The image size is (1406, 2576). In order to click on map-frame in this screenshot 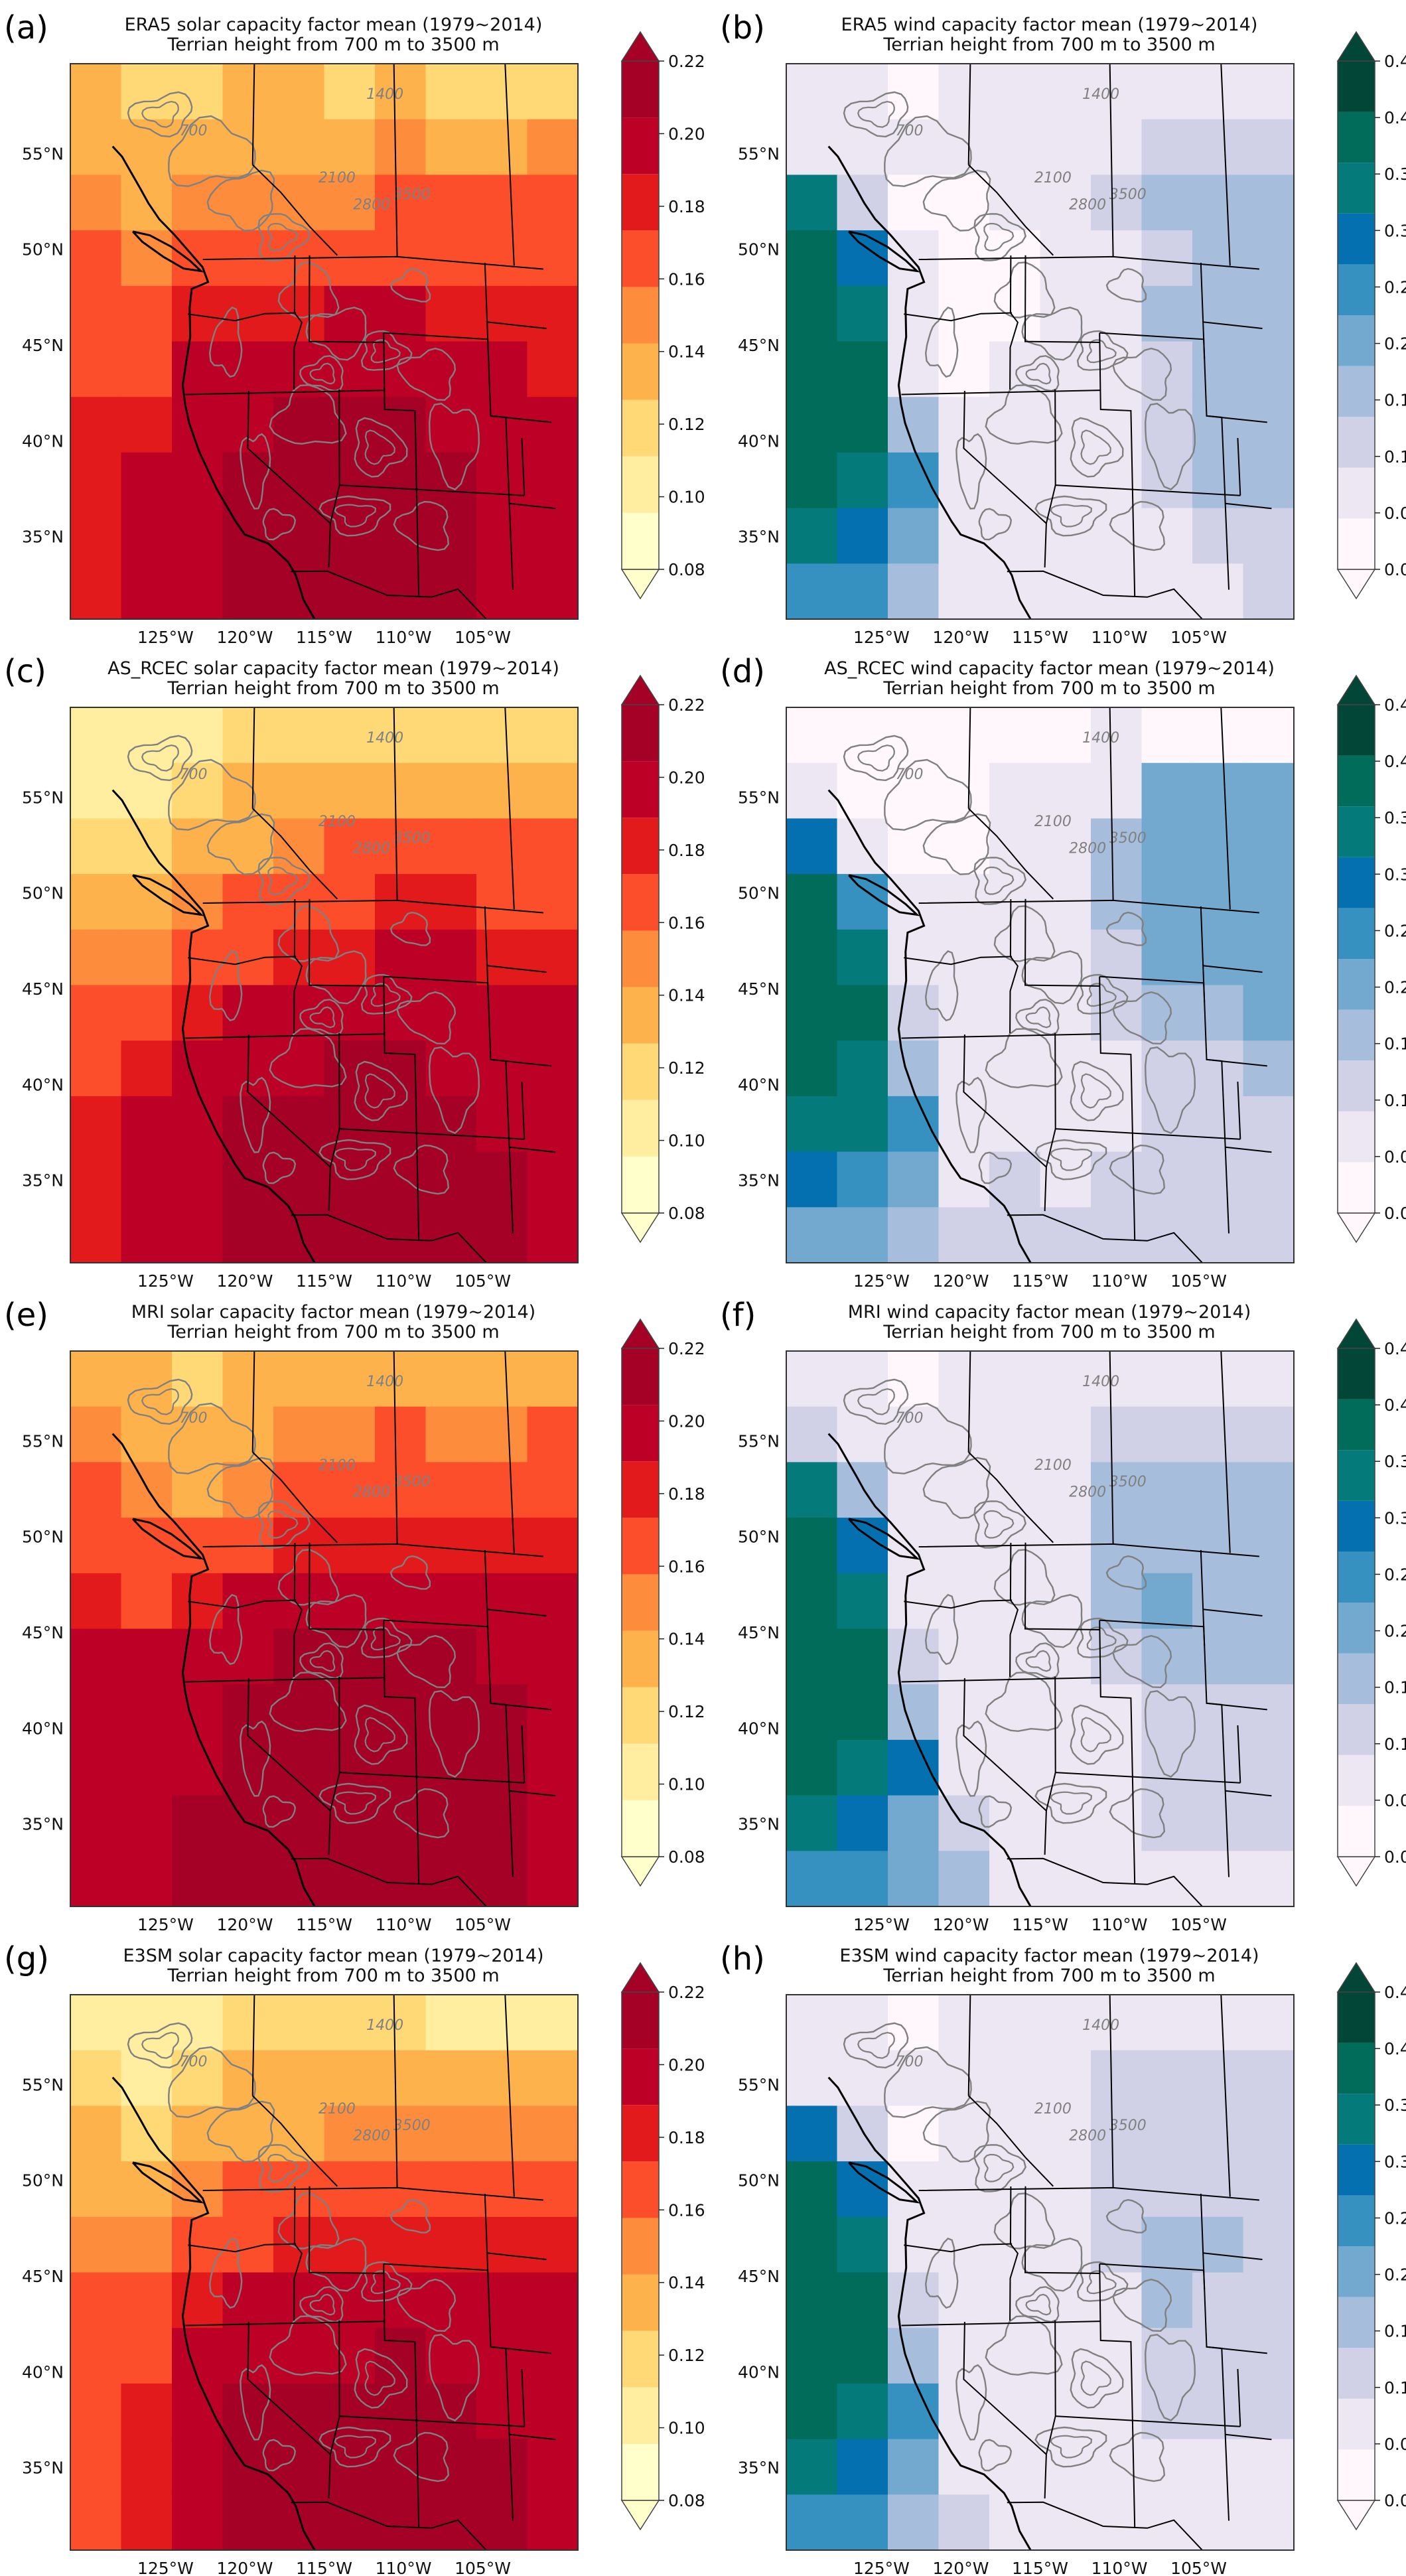, I will do `click(1040, 342)`.